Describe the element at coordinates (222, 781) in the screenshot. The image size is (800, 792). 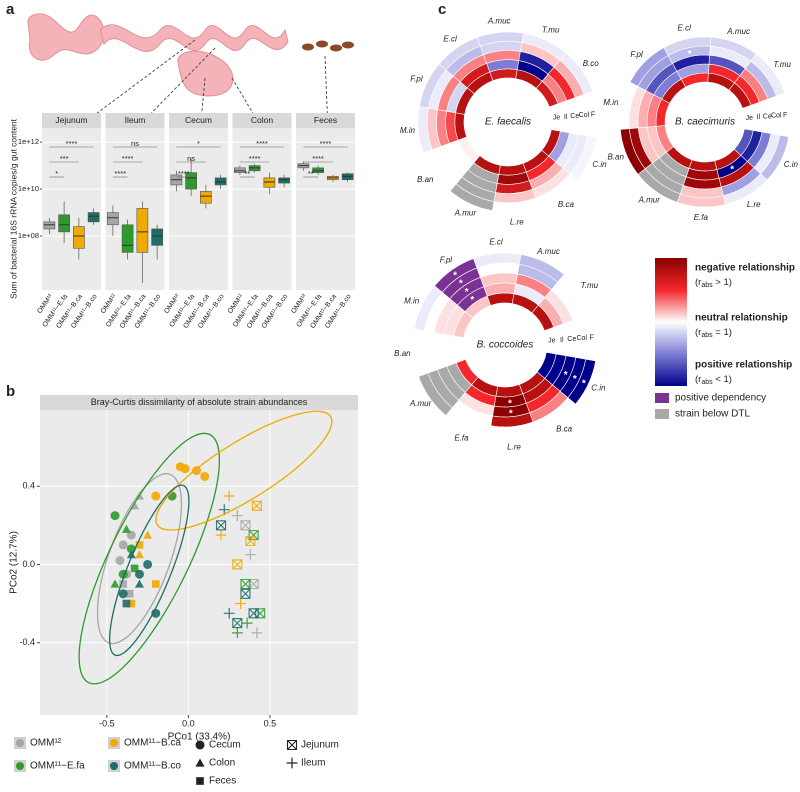
I see `legend-label: Feces` at that location.